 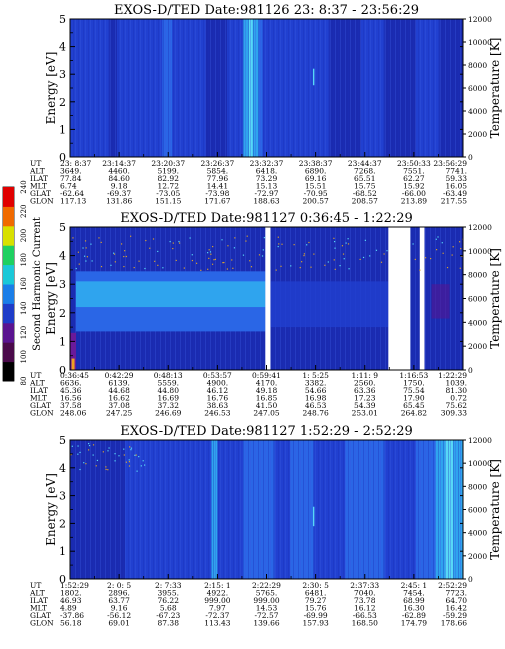 I want to click on table-cell: 2:22:29, so click(x=266, y=585).